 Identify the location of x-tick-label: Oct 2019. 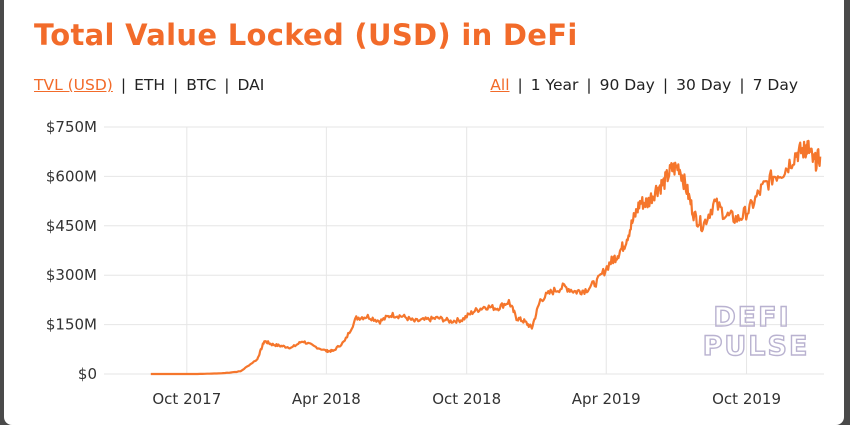
(746, 399).